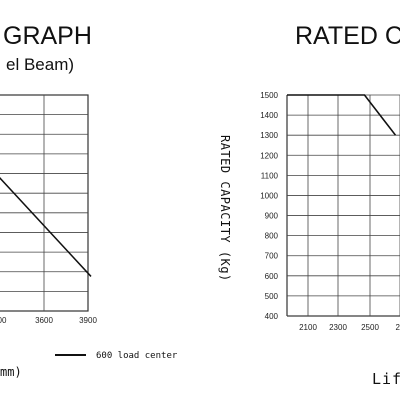 Image resolution: width=400 pixels, height=400 pixels. I want to click on right-y-tick-label: 900, so click(272, 216).